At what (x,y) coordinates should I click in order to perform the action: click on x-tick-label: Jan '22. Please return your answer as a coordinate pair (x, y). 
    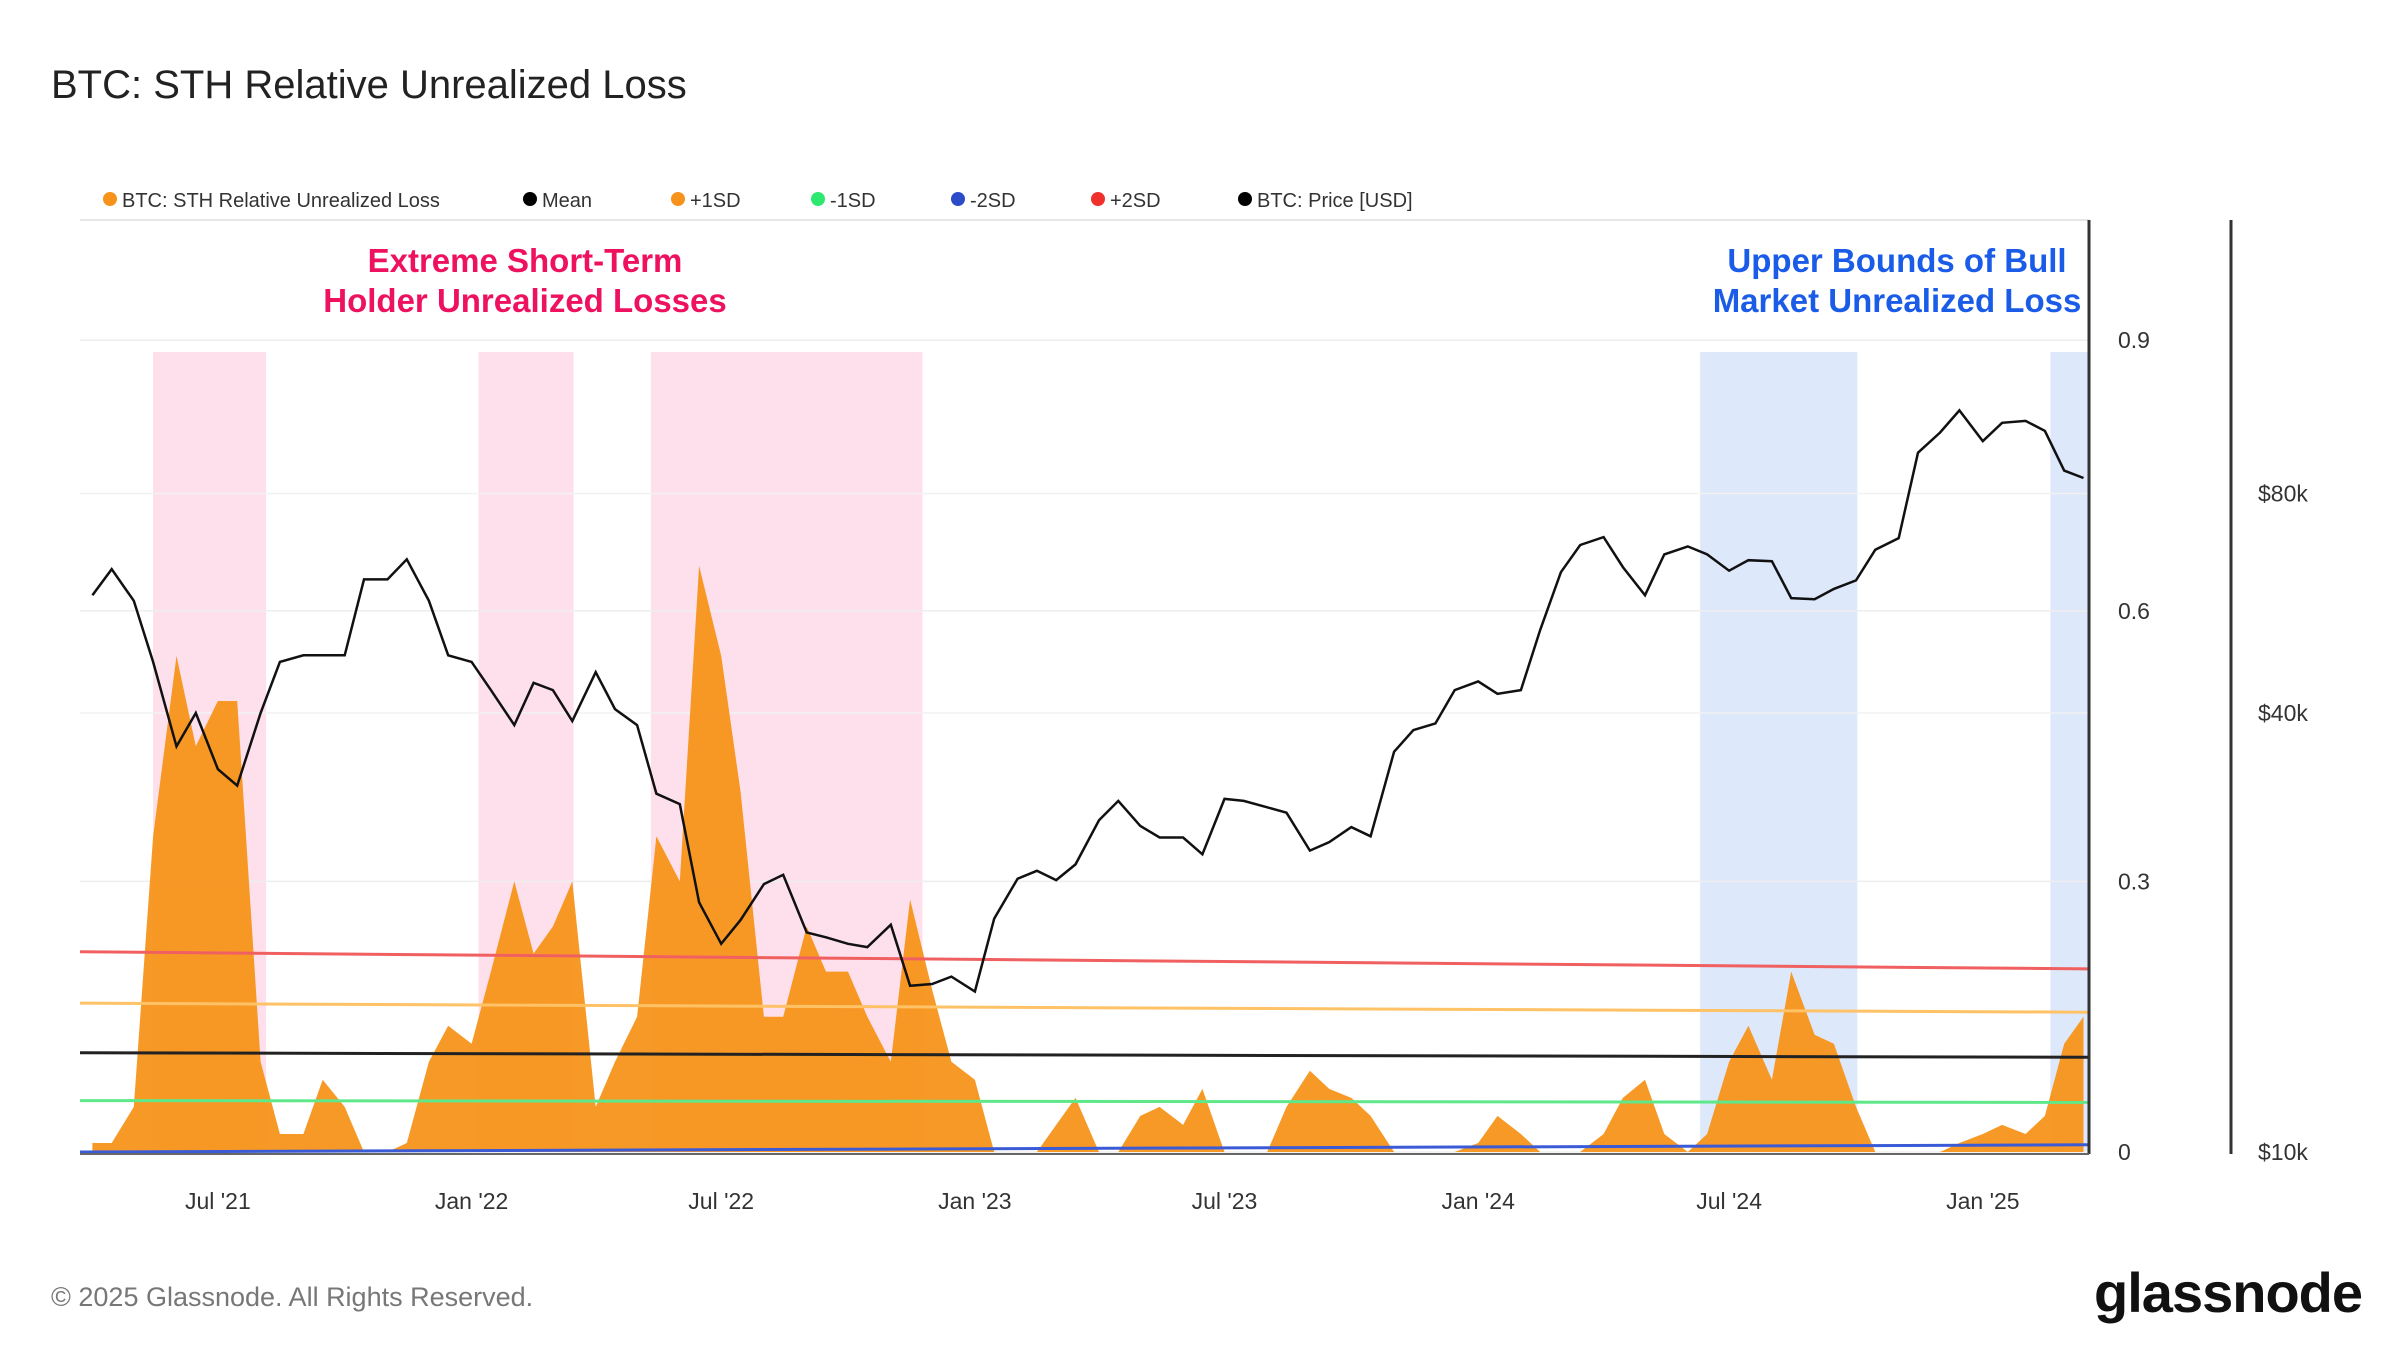
    Looking at the image, I should click on (471, 1201).